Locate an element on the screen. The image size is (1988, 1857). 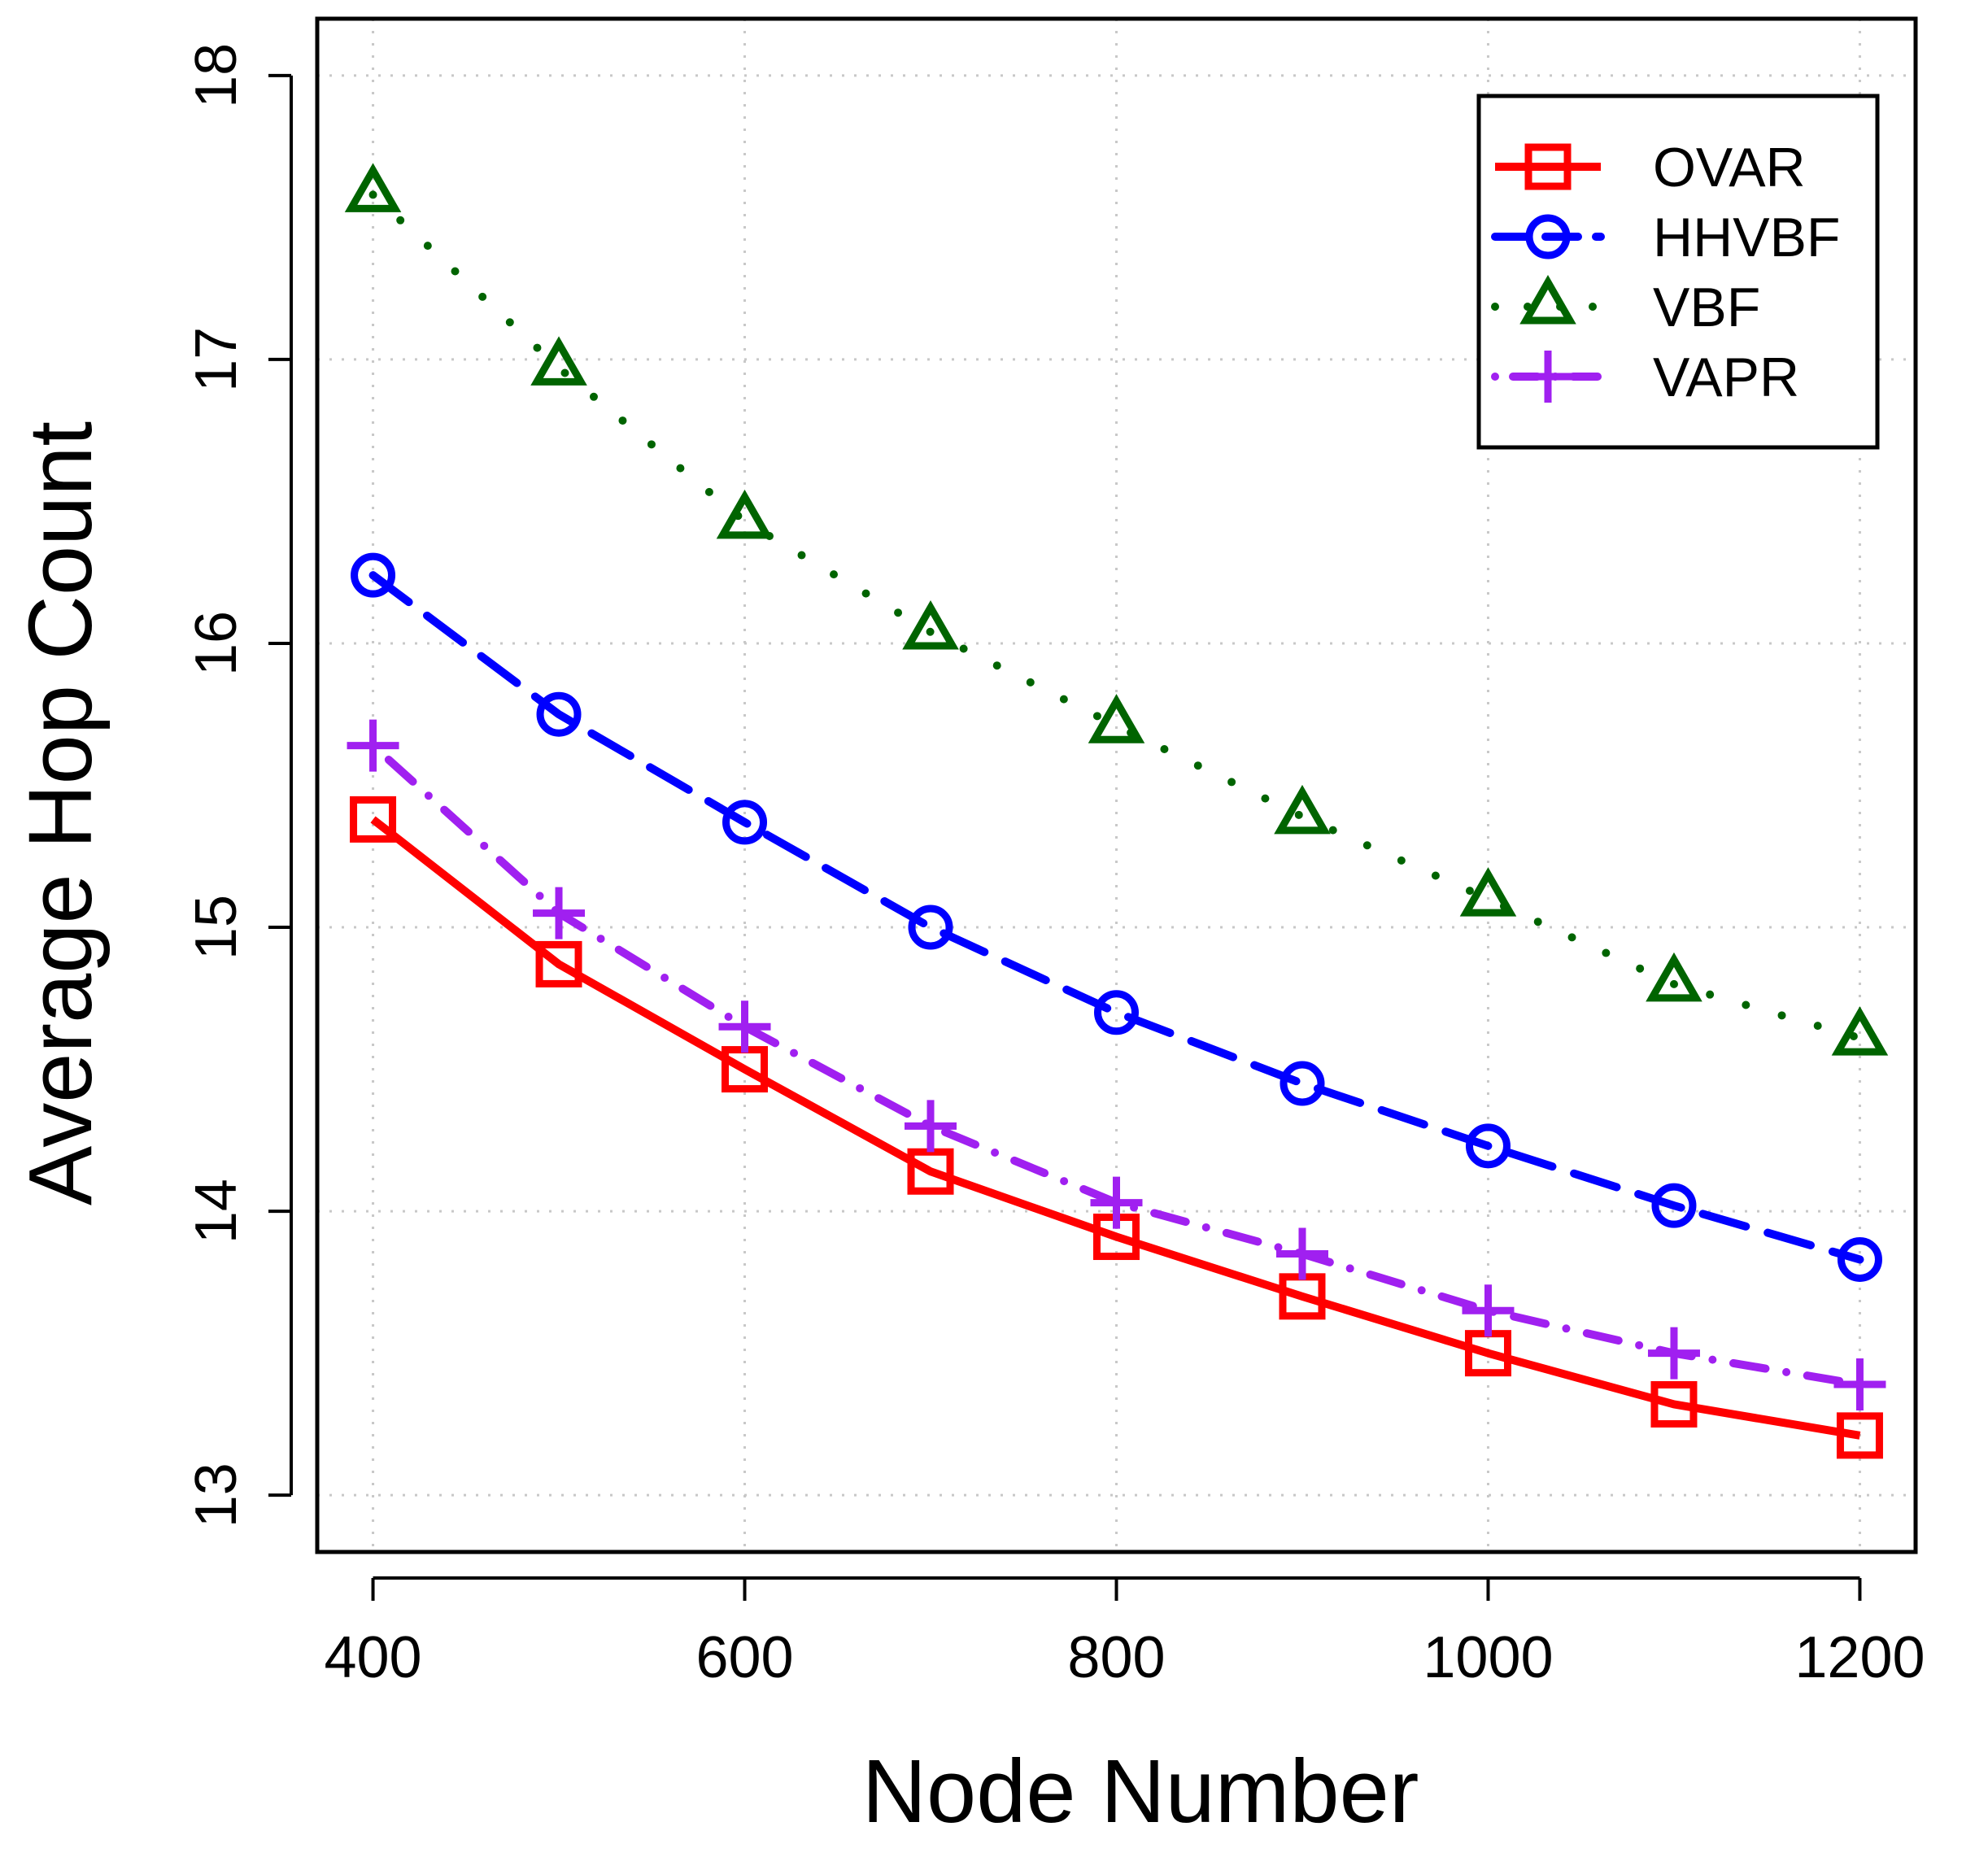
x-axis-title: Node Number is located at coordinates (1140, 1791).